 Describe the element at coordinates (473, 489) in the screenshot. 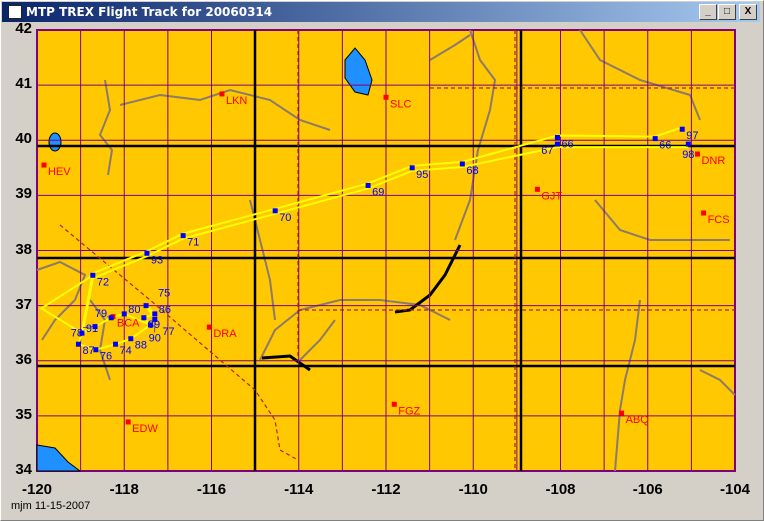

I see `x-tick-label: -110` at that location.